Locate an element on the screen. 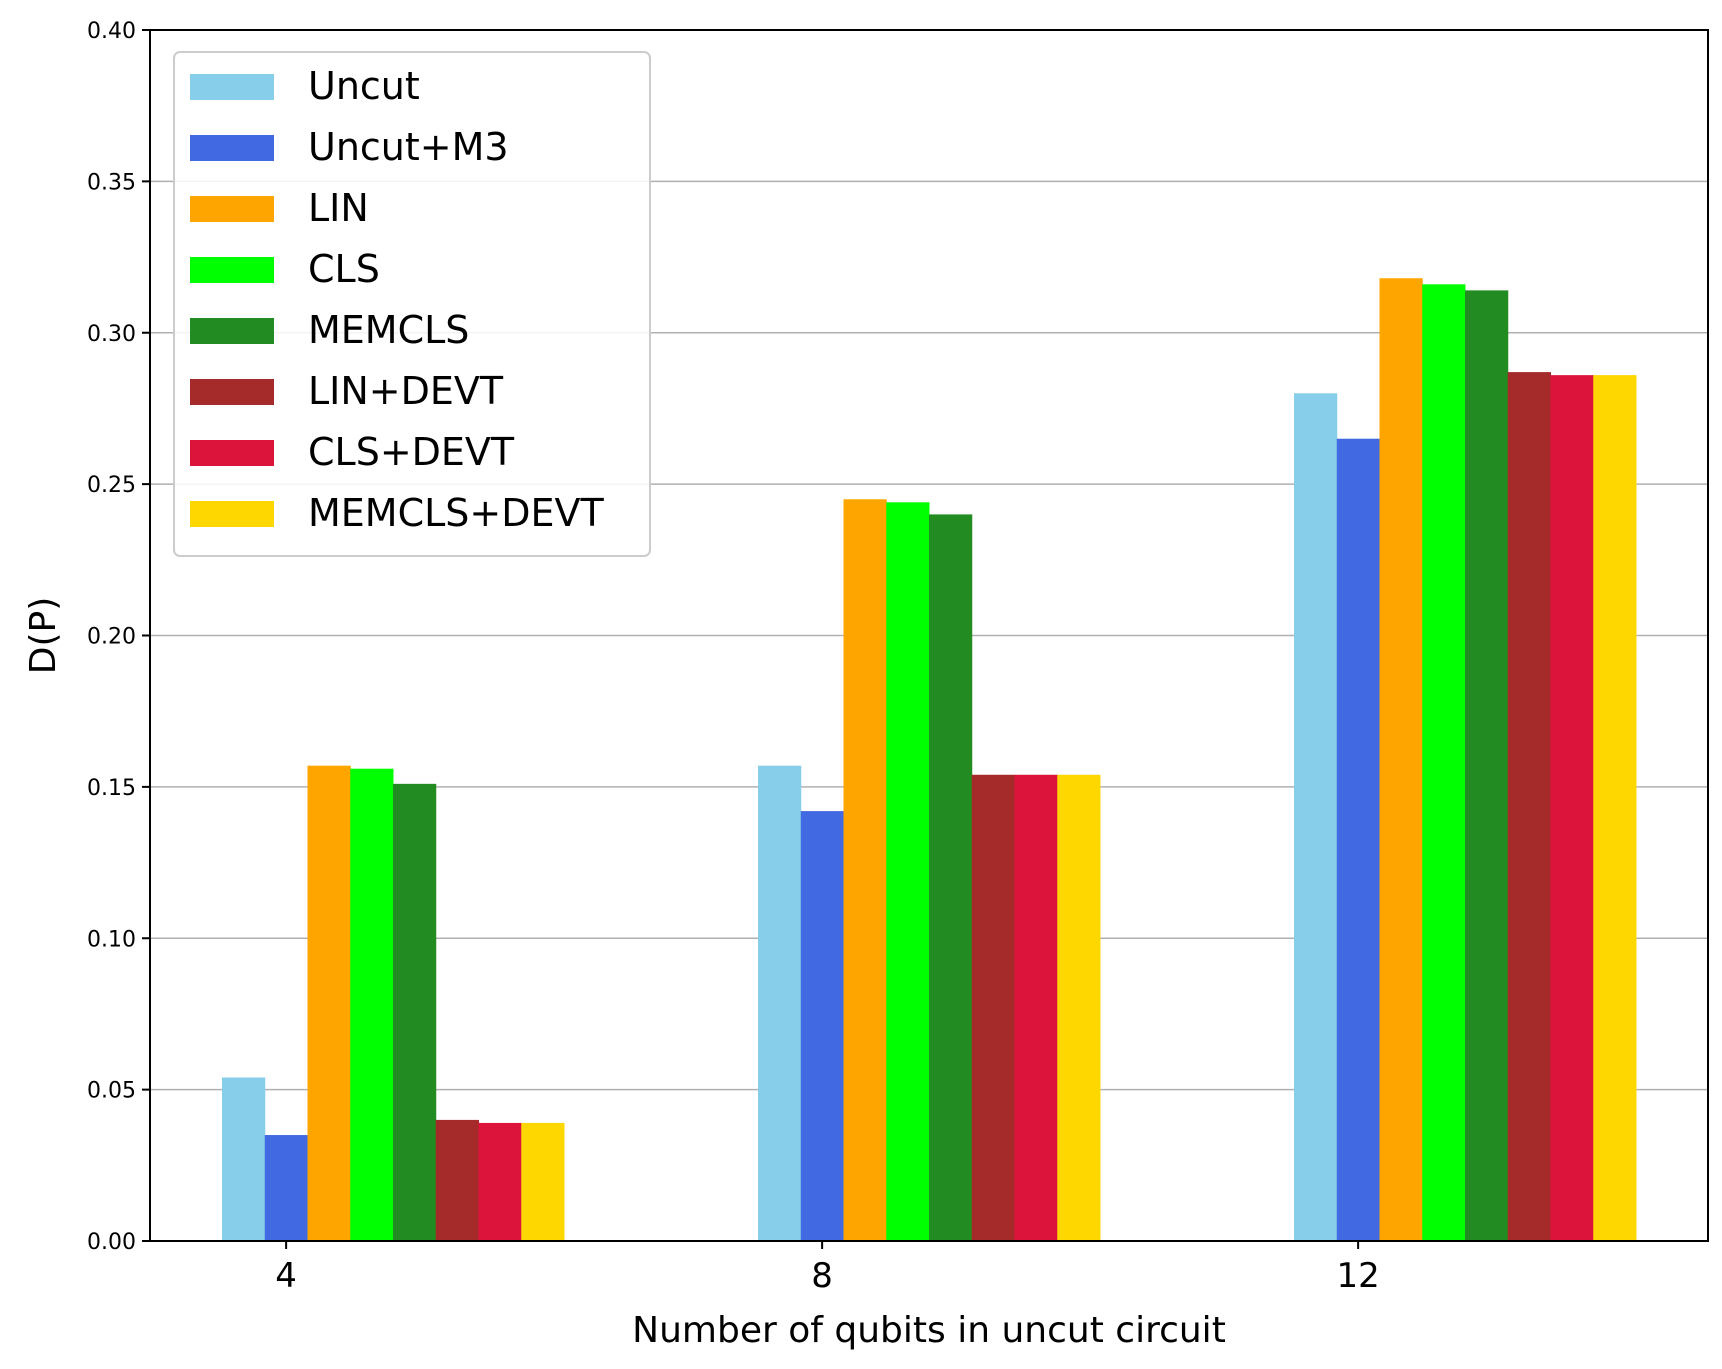 The height and width of the screenshot is (1369, 1722). y-tick-label: 0.25 is located at coordinates (111, 485).